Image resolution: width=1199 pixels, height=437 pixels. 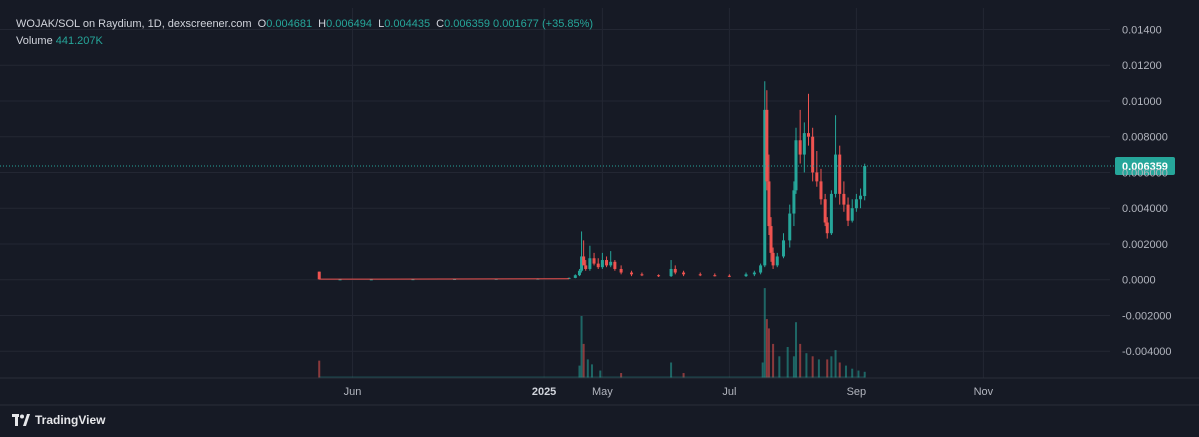 I want to click on y-tick-label: -0.002000, so click(x=1147, y=316).